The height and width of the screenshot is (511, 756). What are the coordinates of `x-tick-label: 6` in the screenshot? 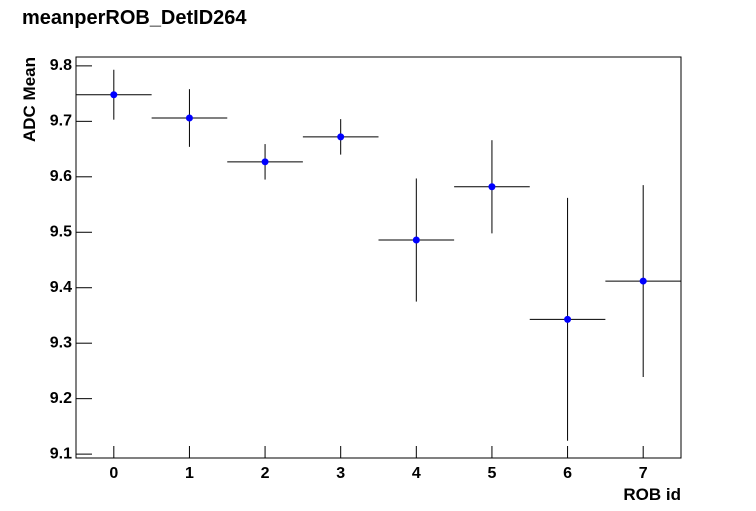 It's located at (567, 473).